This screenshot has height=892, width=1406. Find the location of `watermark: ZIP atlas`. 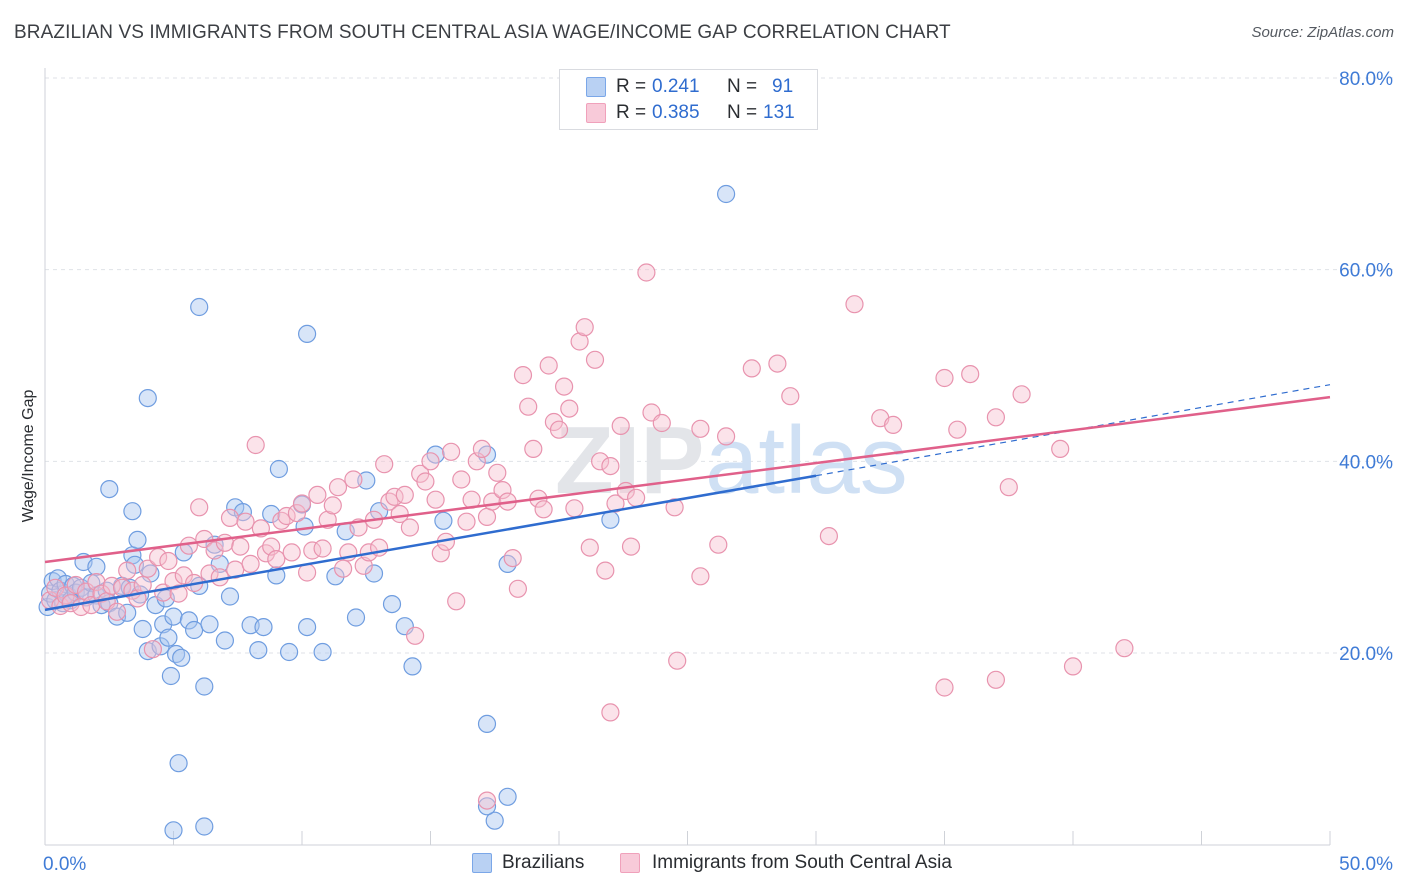

watermark: ZIP atlas is located at coordinates (731, 460).